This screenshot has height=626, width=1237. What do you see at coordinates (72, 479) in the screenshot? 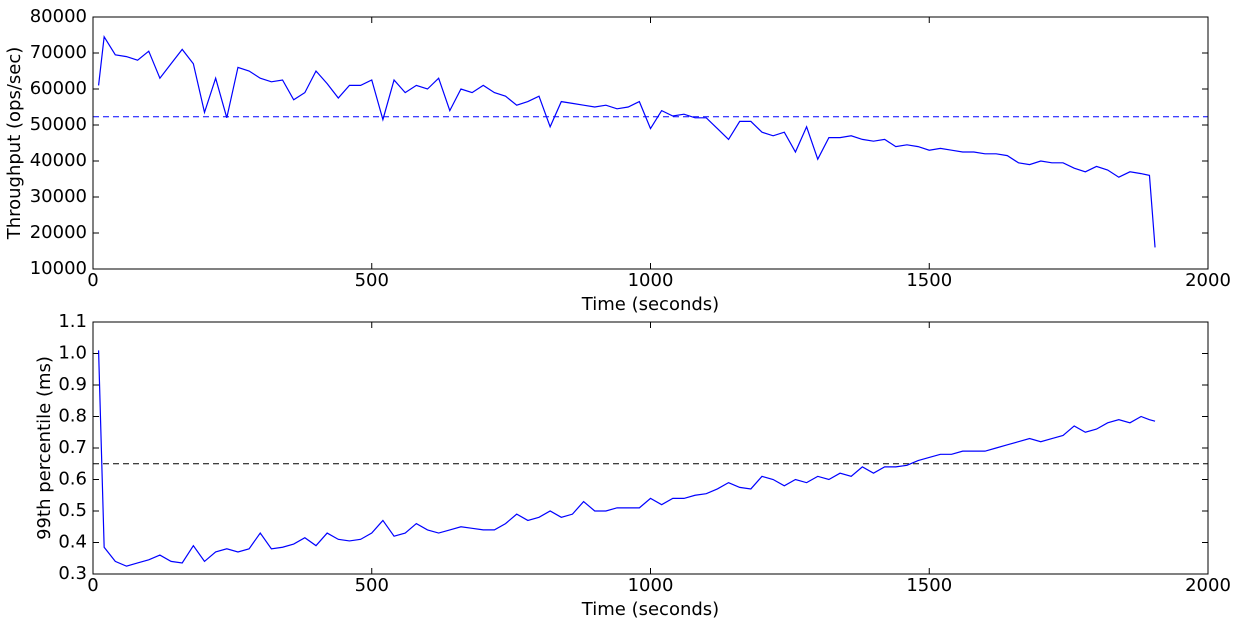
I see `y-tick-label: 0.6` at bounding box center [72, 479].